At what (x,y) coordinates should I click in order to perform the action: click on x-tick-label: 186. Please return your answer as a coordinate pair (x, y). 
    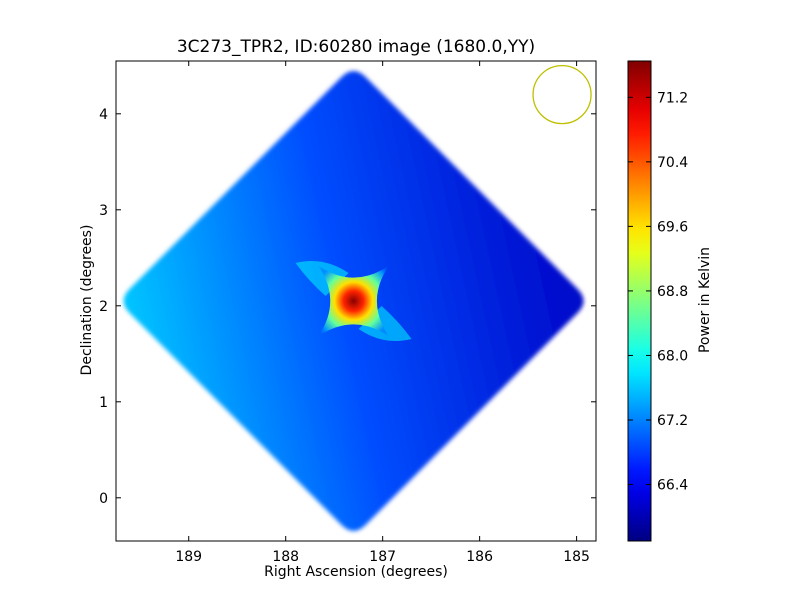
    Looking at the image, I should click on (479, 557).